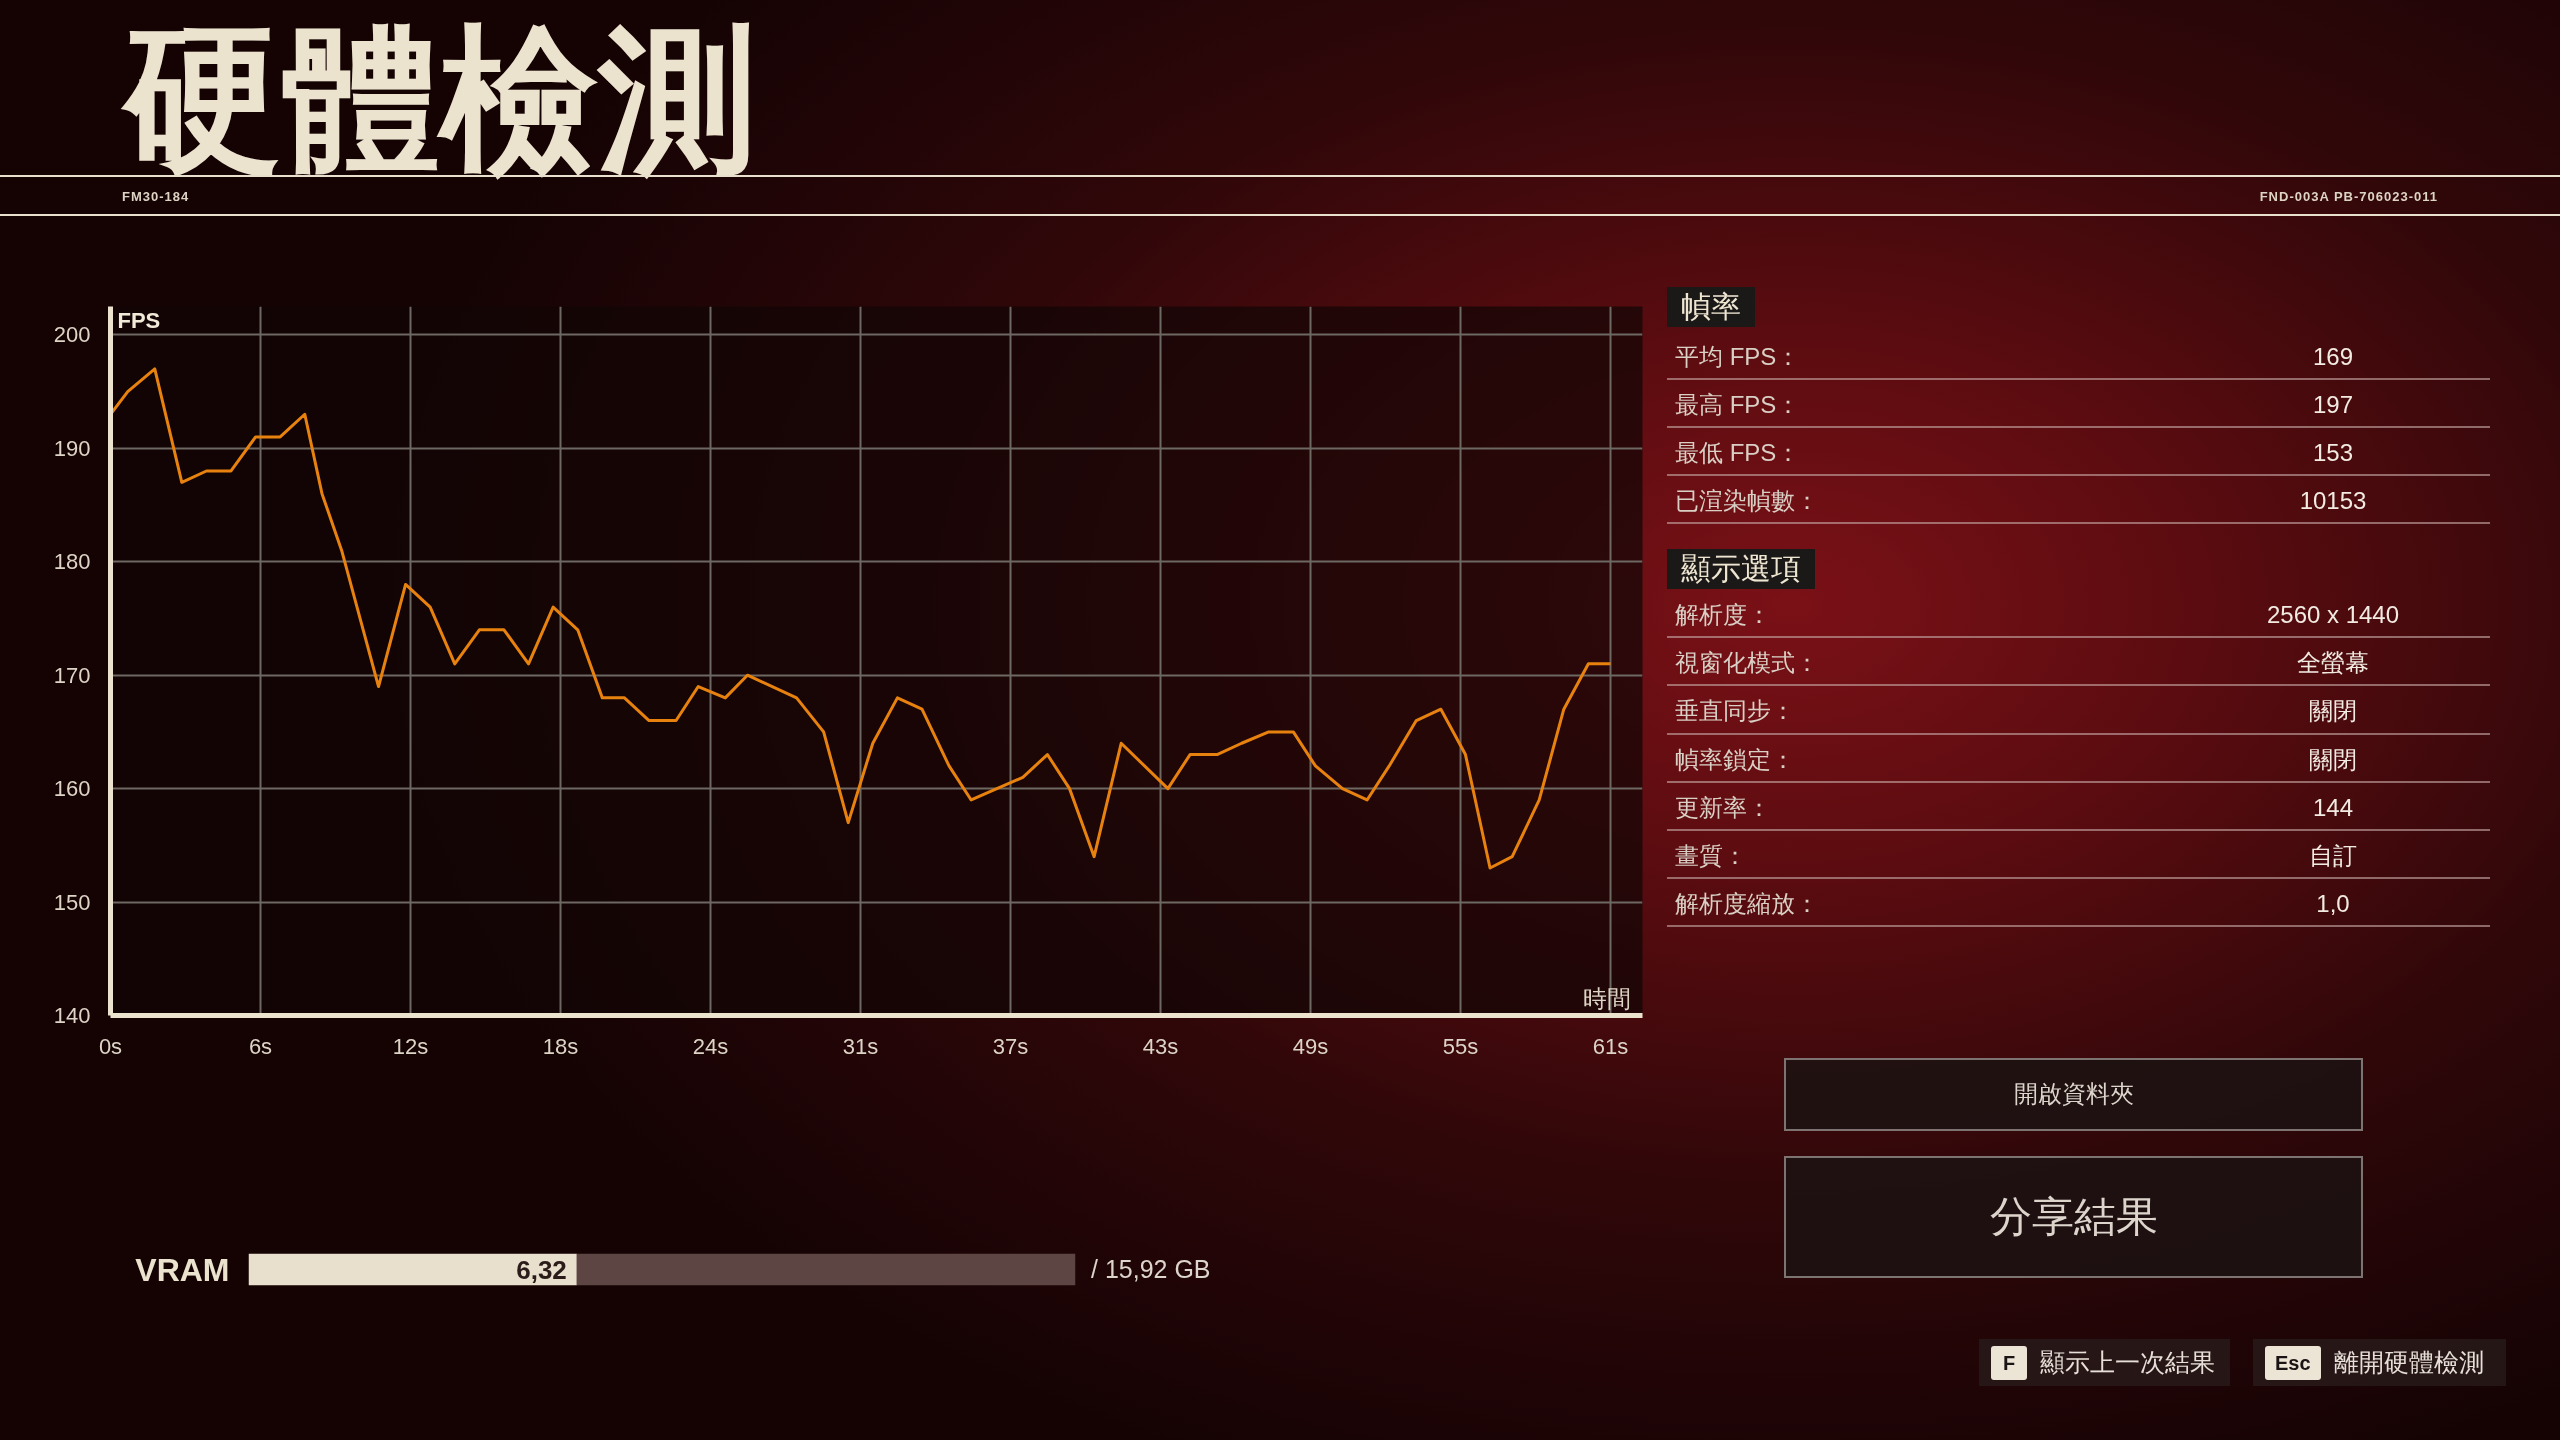 This screenshot has height=1440, width=2560. What do you see at coordinates (2332, 453) in the screenshot?
I see `text: 153` at bounding box center [2332, 453].